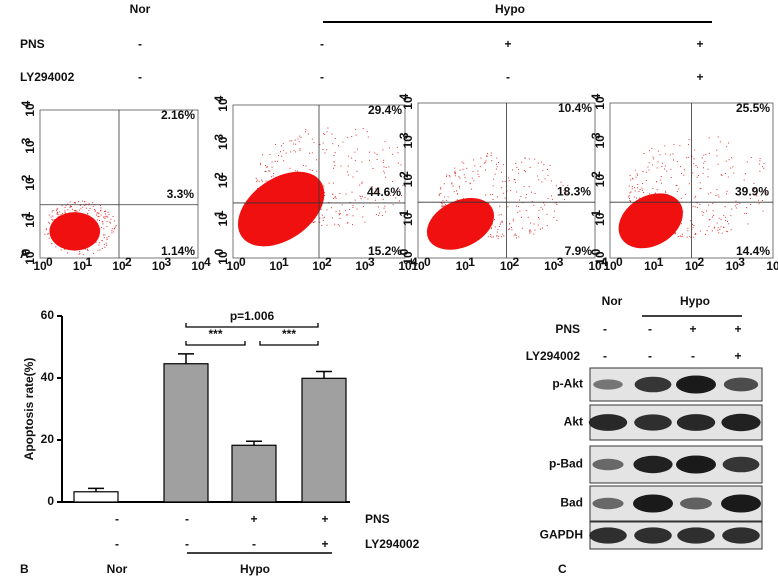  Describe the element at coordinates (281, 209) in the screenshot. I see `event-cluster` at that location.